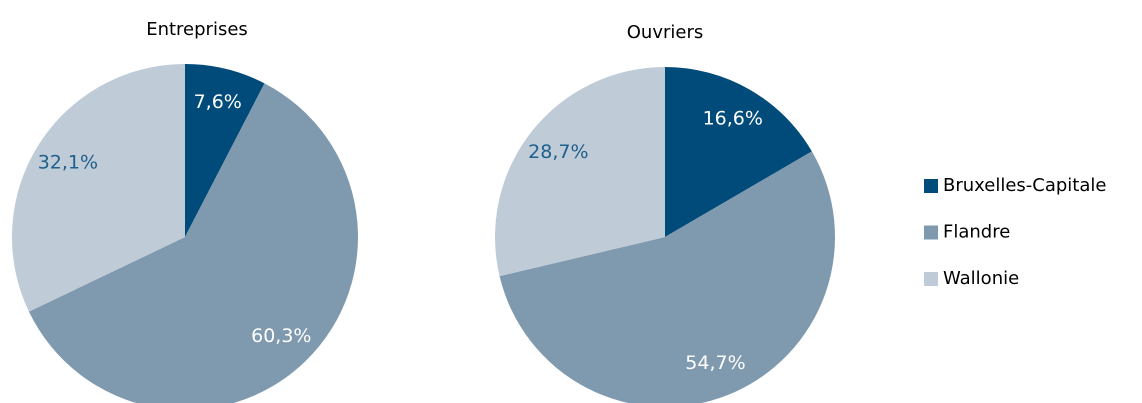  Describe the element at coordinates (976, 232) in the screenshot. I see `legend-label: Flandre` at that location.